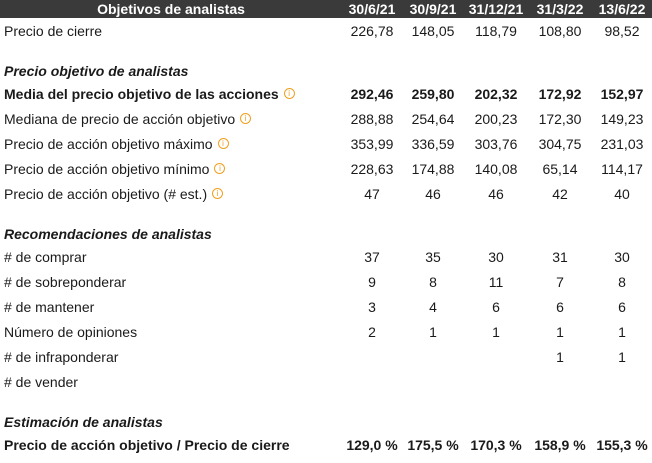  I want to click on cell: 336,59, so click(433, 143).